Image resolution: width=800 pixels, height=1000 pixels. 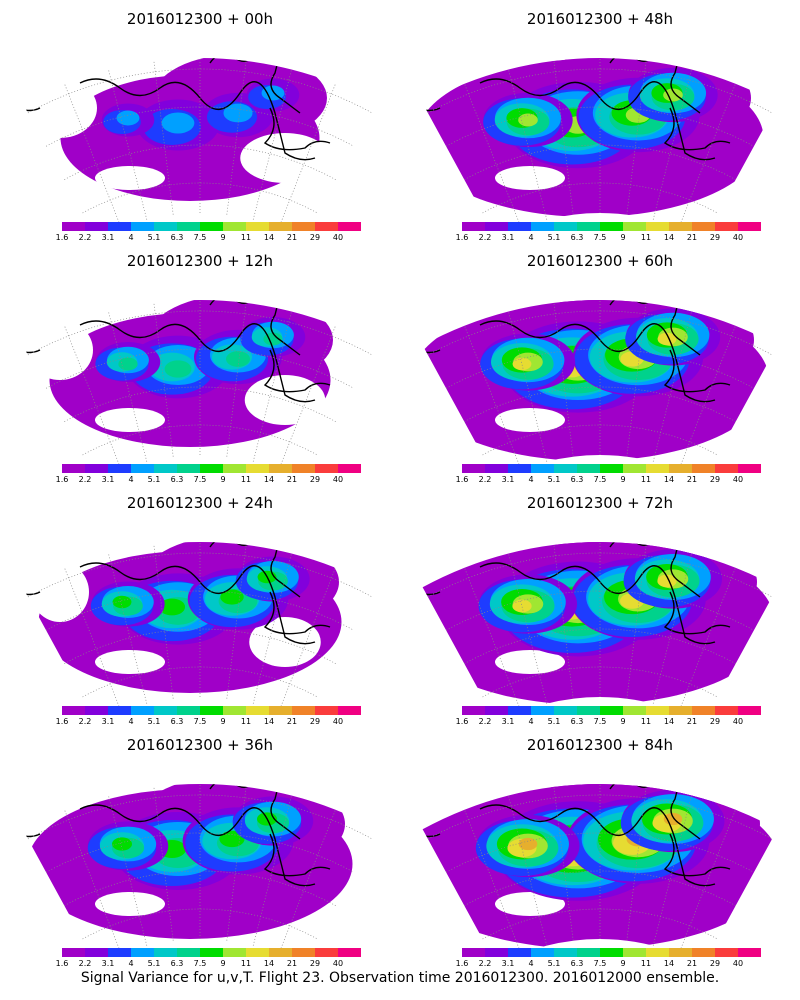 What do you see at coordinates (600, 261) in the screenshot?
I see `panel-title: 2016012300 + 60h` at bounding box center [600, 261].